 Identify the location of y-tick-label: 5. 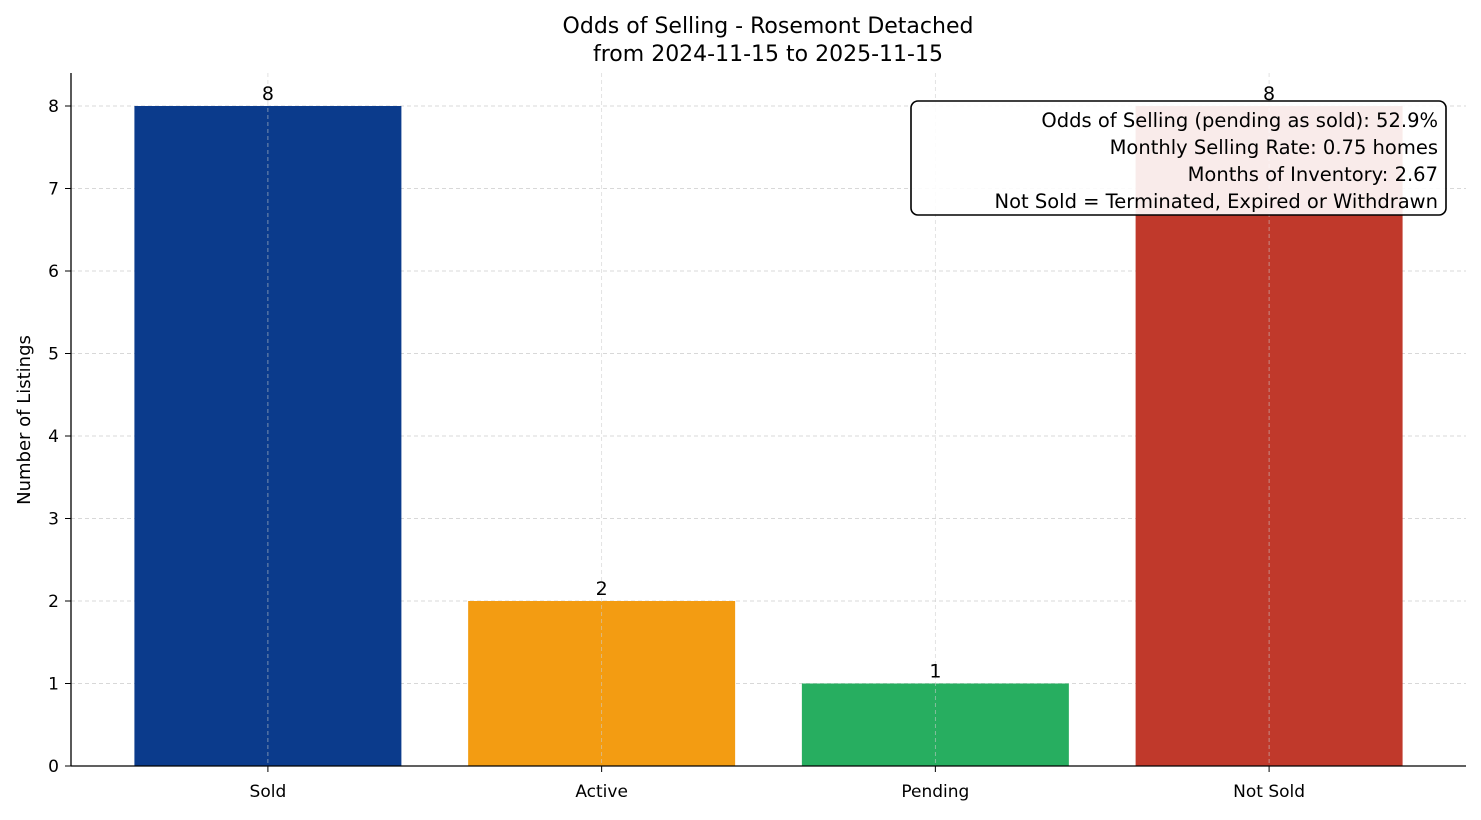
(53, 355).